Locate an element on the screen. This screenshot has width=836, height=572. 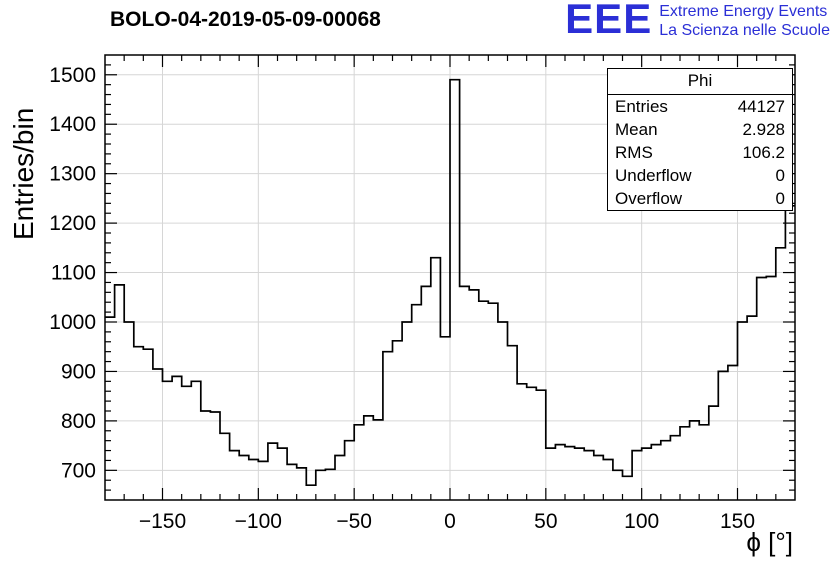
stats-value: 44127 is located at coordinates (761, 106).